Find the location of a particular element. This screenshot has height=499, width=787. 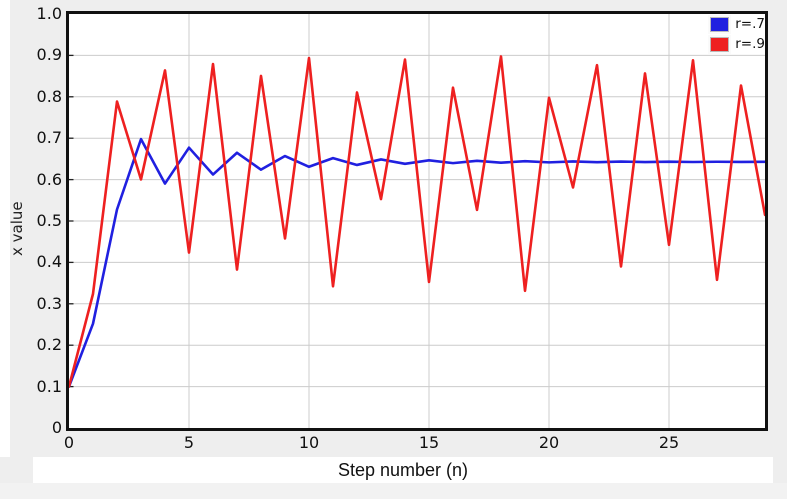

legend-swatch-blue is located at coordinates (720, 24).